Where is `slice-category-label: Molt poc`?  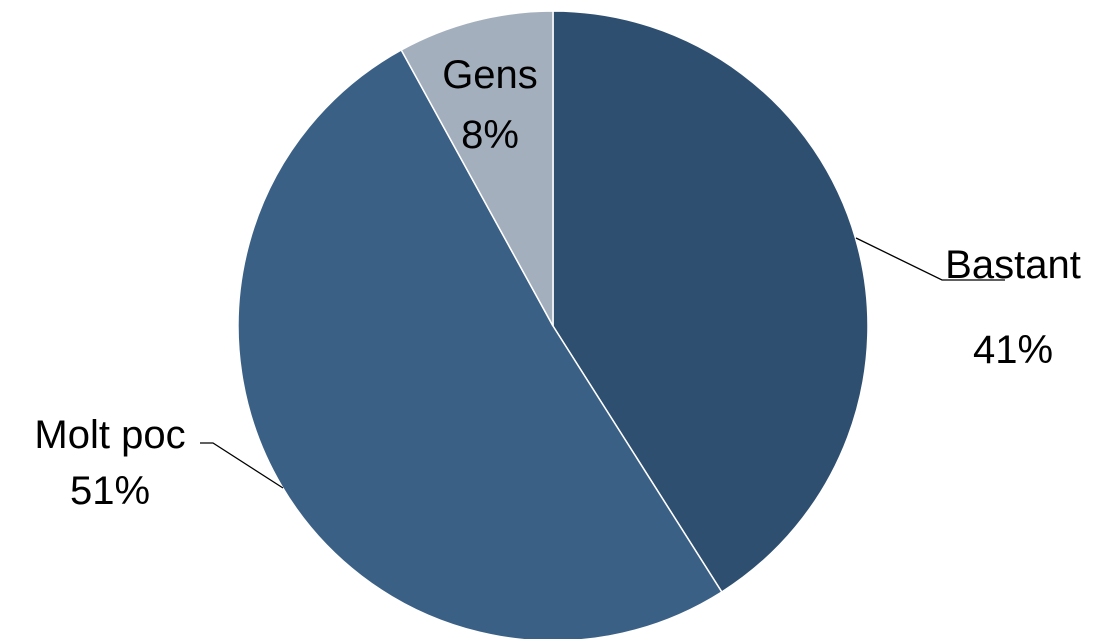
slice-category-label: Molt poc is located at coordinates (109, 435).